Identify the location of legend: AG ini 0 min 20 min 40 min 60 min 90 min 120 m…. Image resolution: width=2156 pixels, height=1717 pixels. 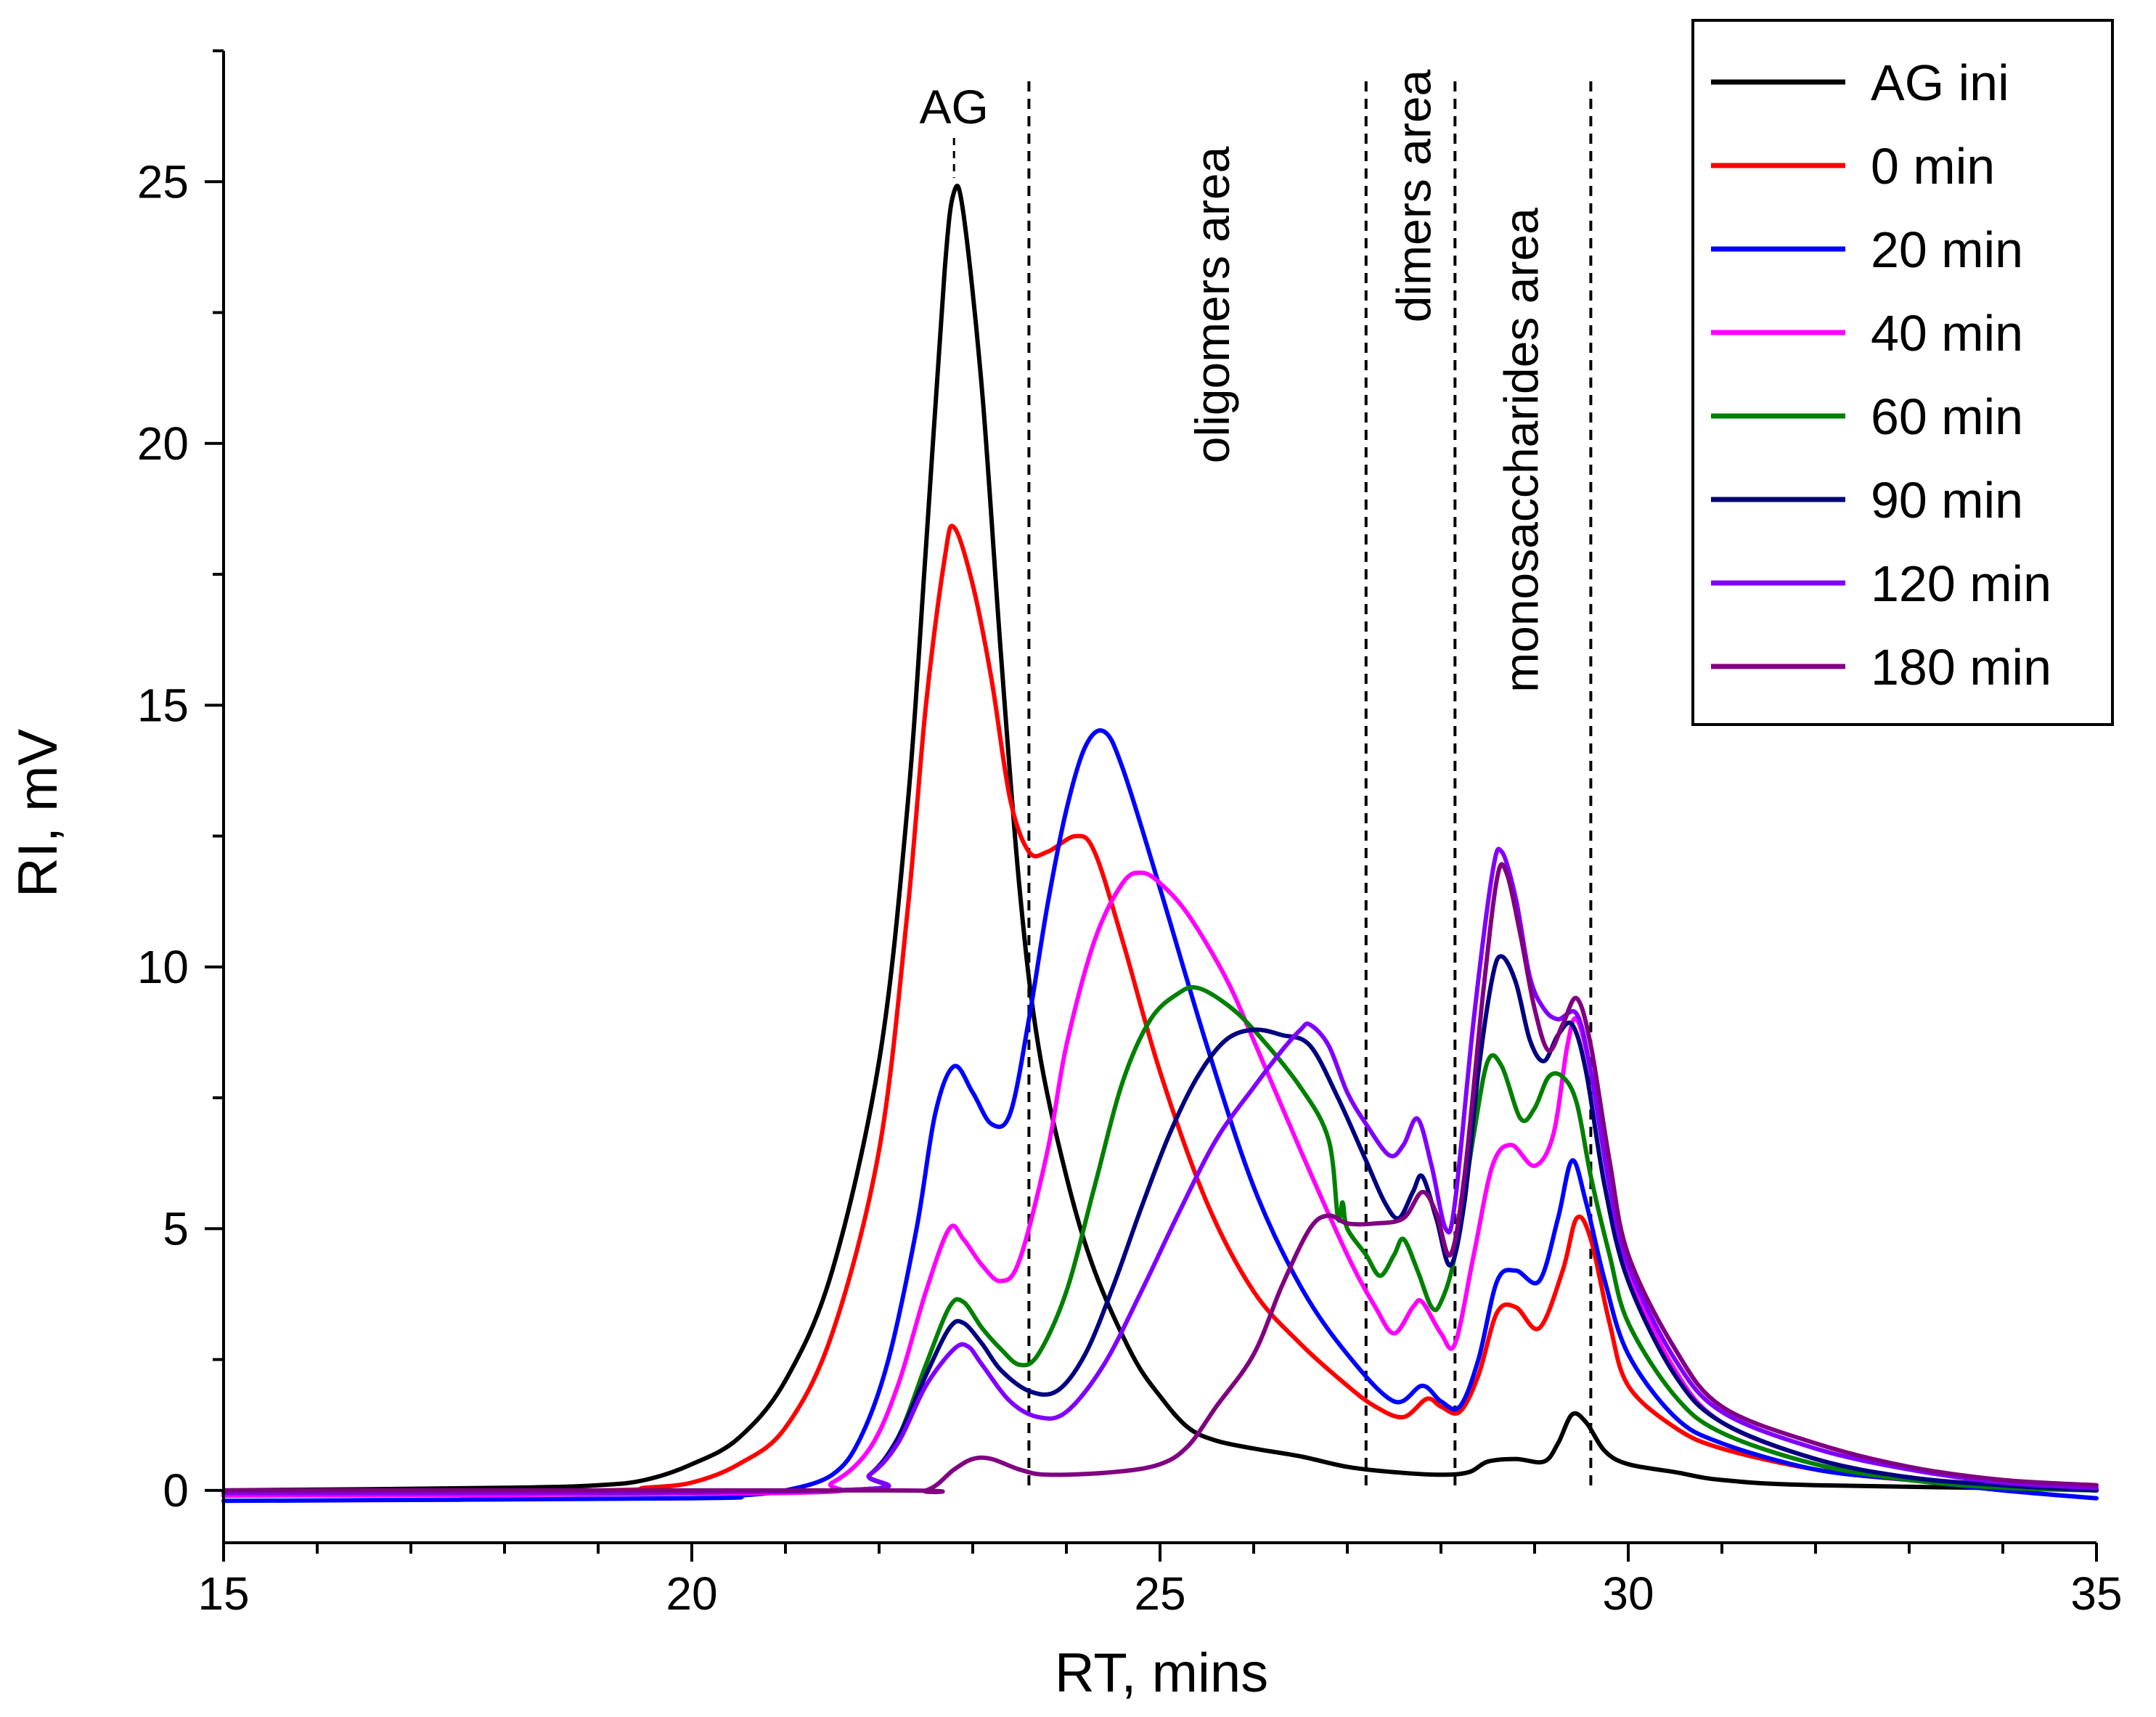
(1903, 372).